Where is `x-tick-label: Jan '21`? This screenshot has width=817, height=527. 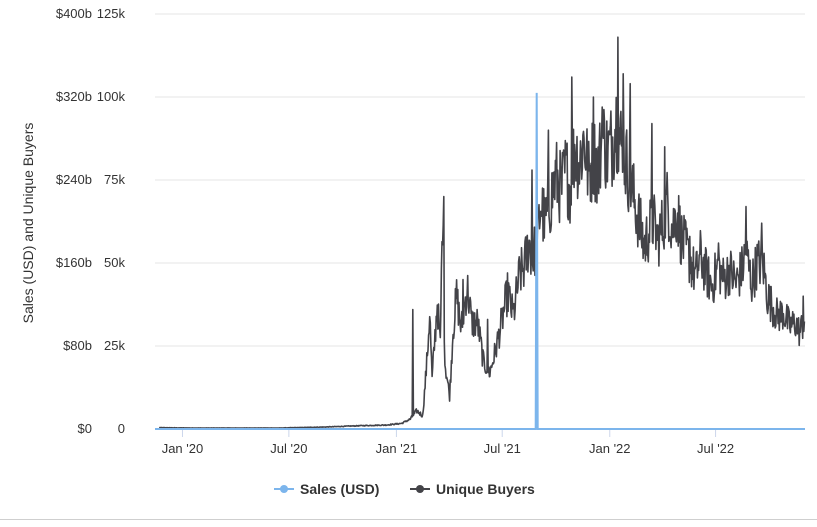 x-tick-label: Jan '21 is located at coordinates (397, 448).